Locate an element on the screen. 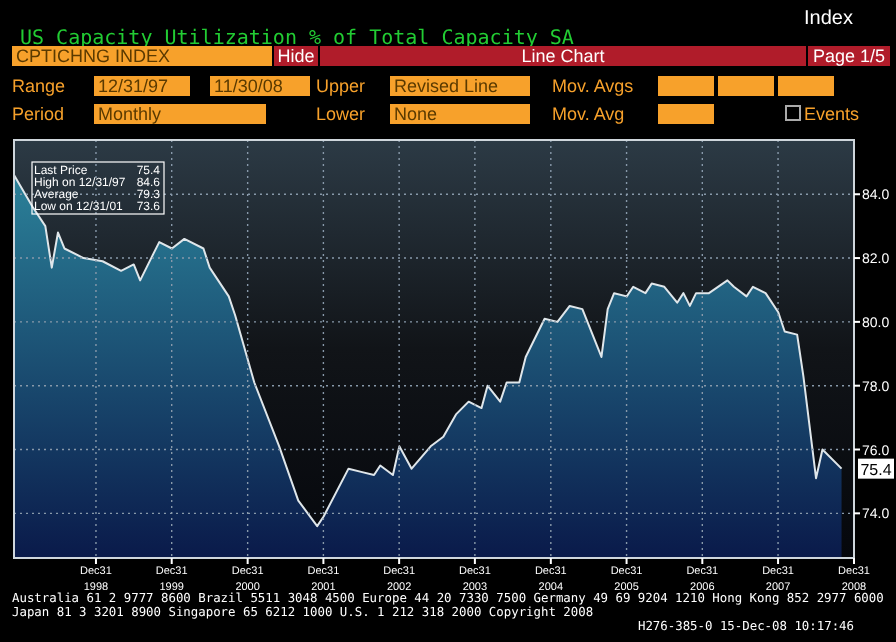 The height and width of the screenshot is (642, 896). text: Monthly is located at coordinates (130, 114).